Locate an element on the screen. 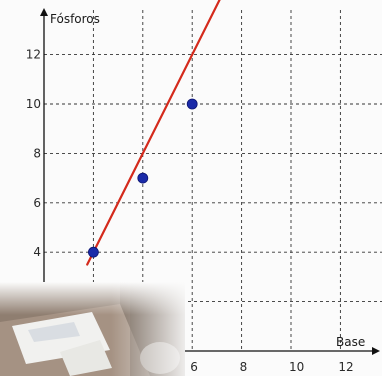 The width and height of the screenshot is (382, 376). y-tick-label: 12 is located at coordinates (33, 55).